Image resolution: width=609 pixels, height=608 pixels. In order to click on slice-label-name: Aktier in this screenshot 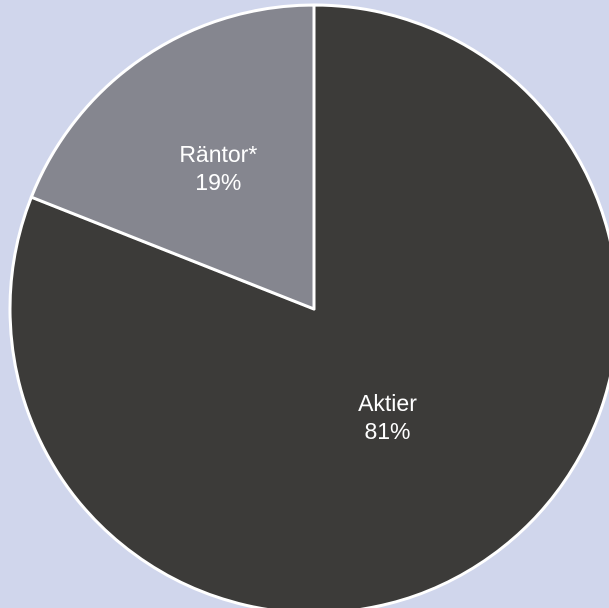, I will do `click(387, 403)`.